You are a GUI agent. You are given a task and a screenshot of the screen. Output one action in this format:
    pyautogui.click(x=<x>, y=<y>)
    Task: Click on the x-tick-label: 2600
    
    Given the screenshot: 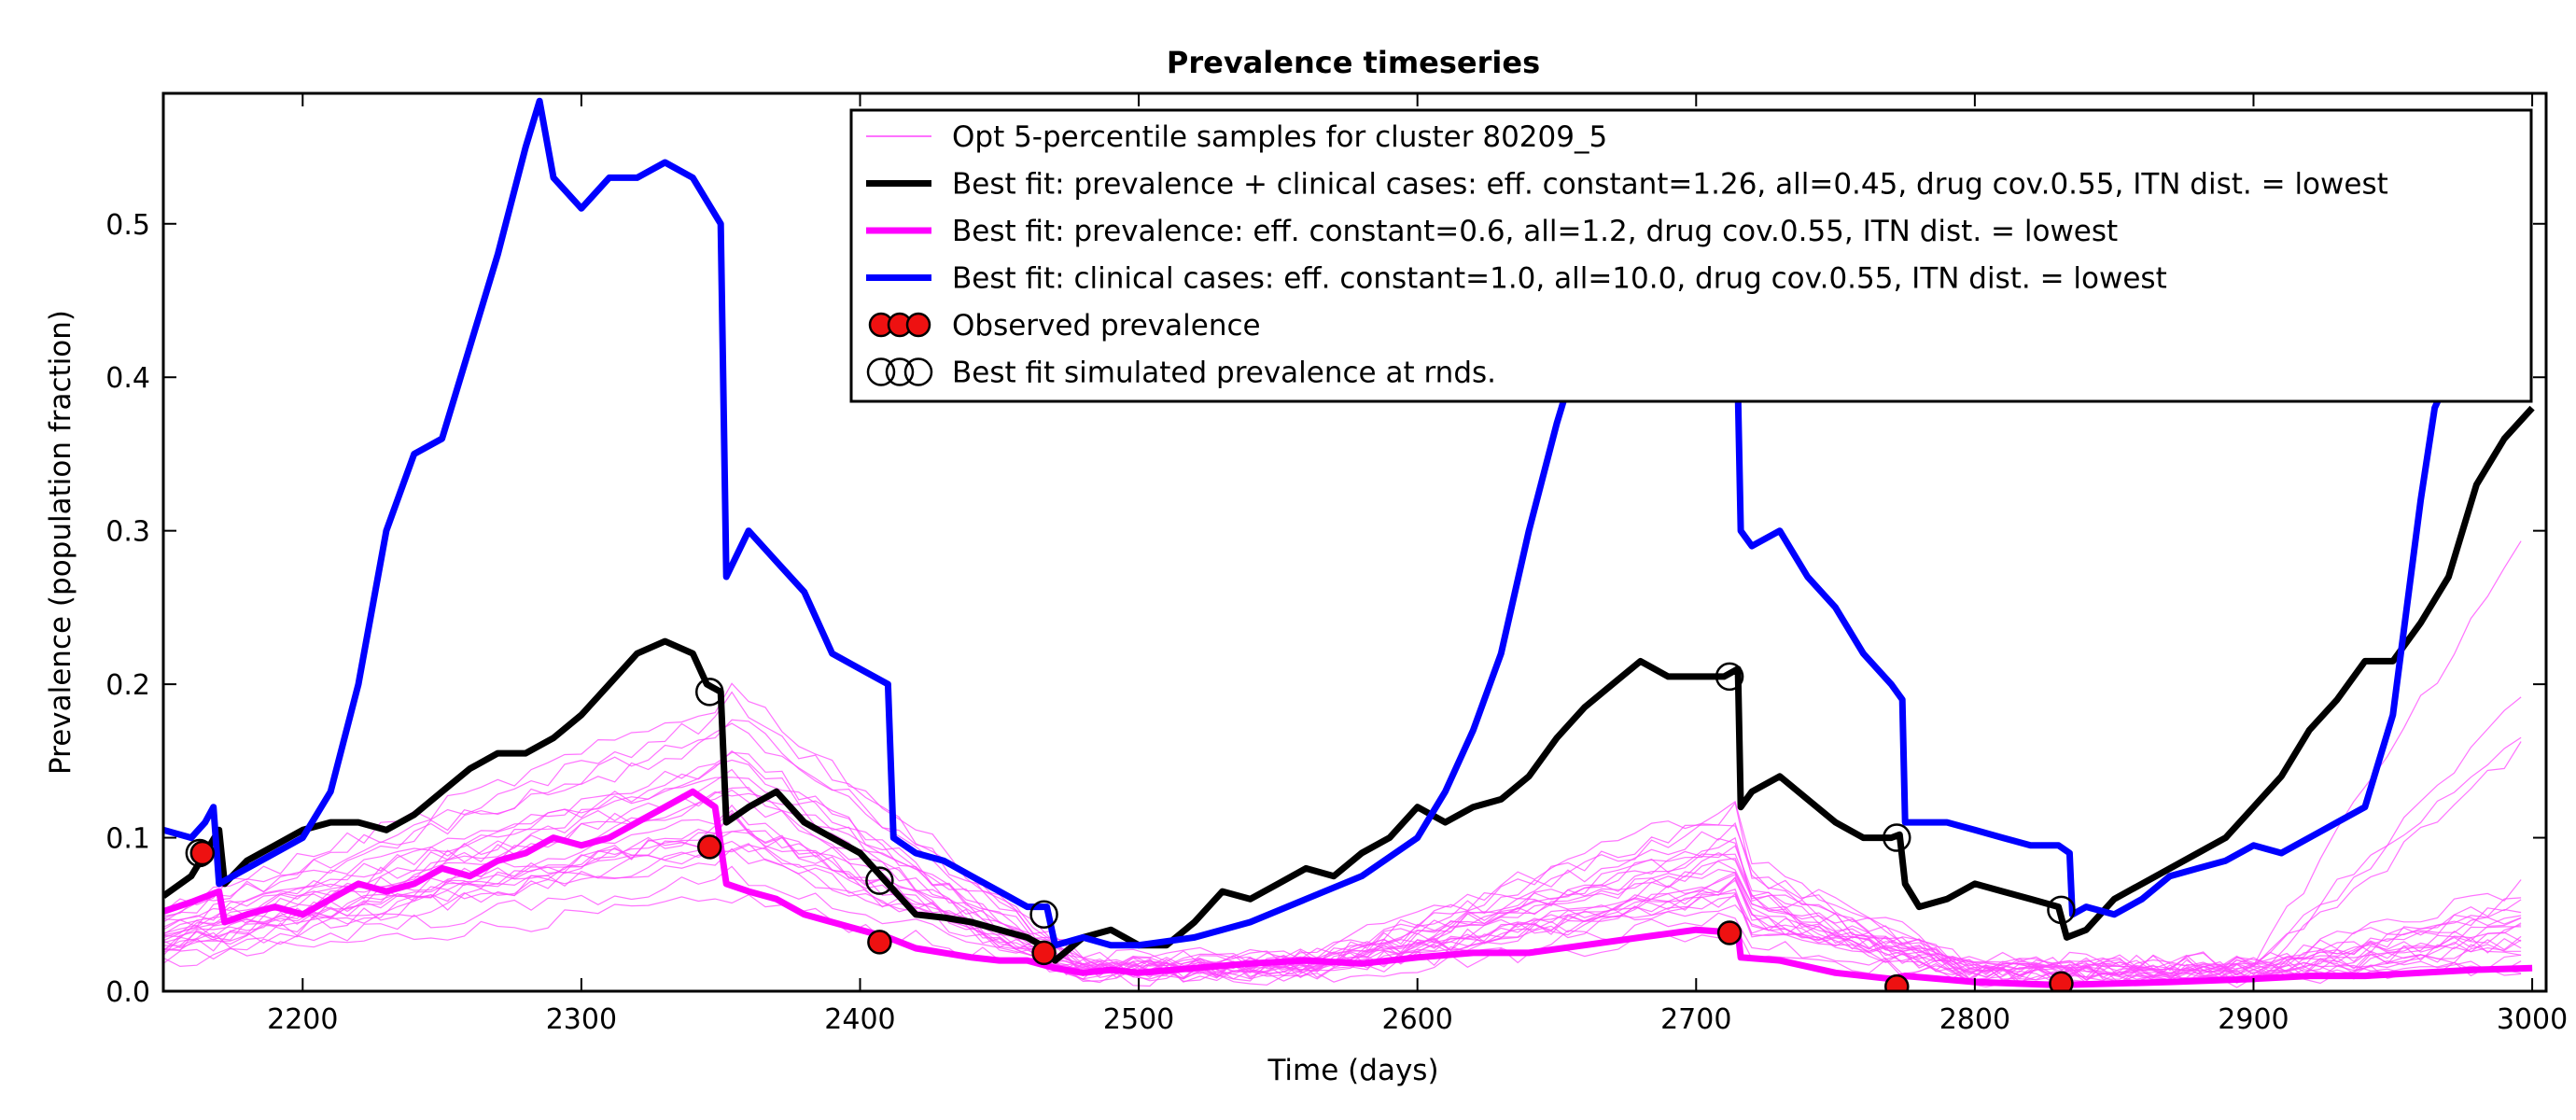 What is the action you would take?
    pyautogui.click(x=1417, y=1019)
    